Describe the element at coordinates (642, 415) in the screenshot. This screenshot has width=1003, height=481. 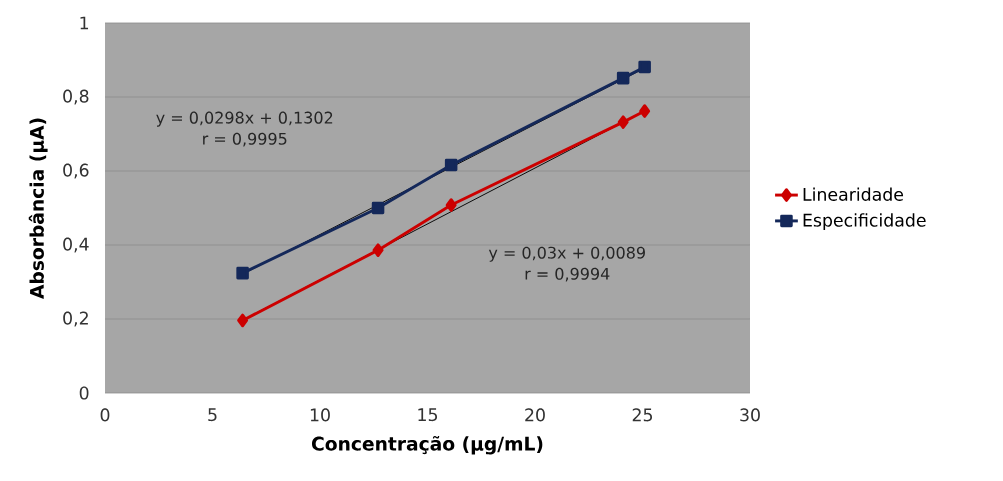
I see `x-tick-label: 25` at that location.